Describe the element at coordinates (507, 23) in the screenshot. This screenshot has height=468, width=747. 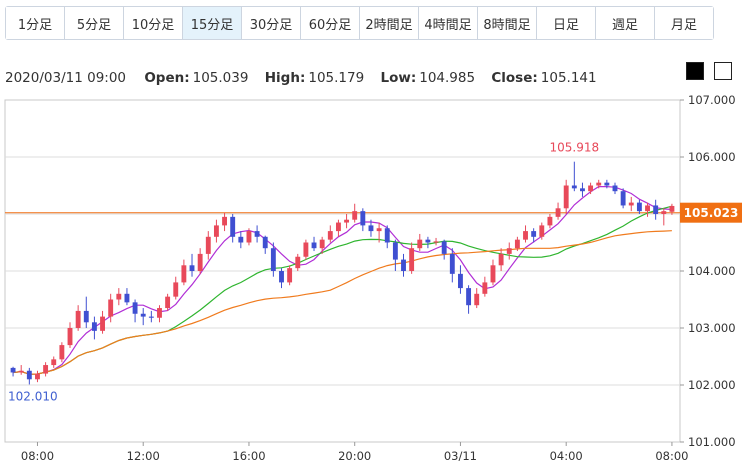
I see `tab-timeframe: 8時間足` at that location.